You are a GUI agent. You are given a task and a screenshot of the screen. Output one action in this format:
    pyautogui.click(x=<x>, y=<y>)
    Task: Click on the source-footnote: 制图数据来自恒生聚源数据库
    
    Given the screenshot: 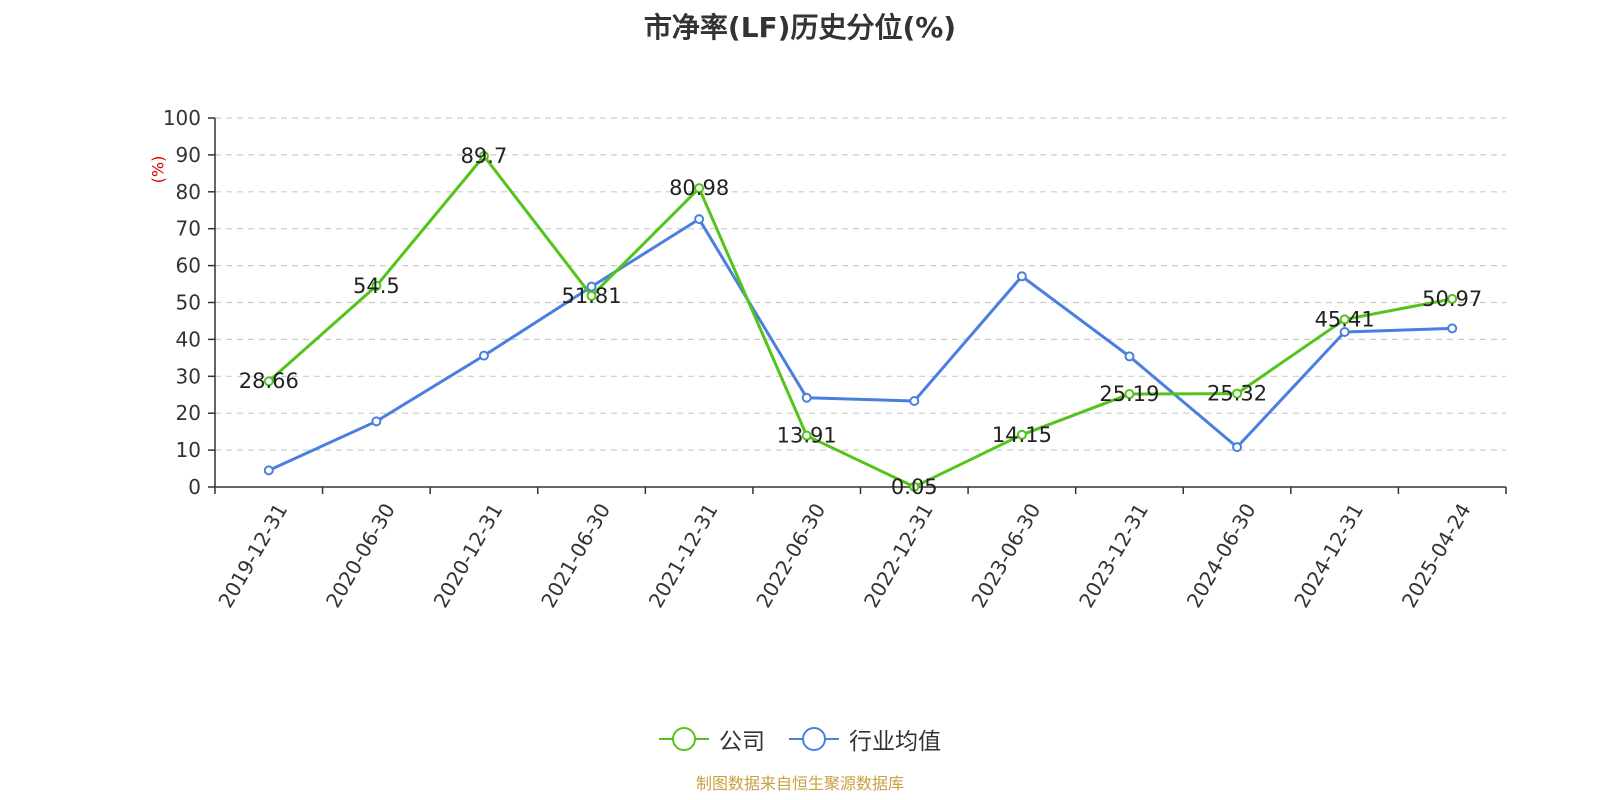 What is the action you would take?
    pyautogui.click(x=799, y=783)
    